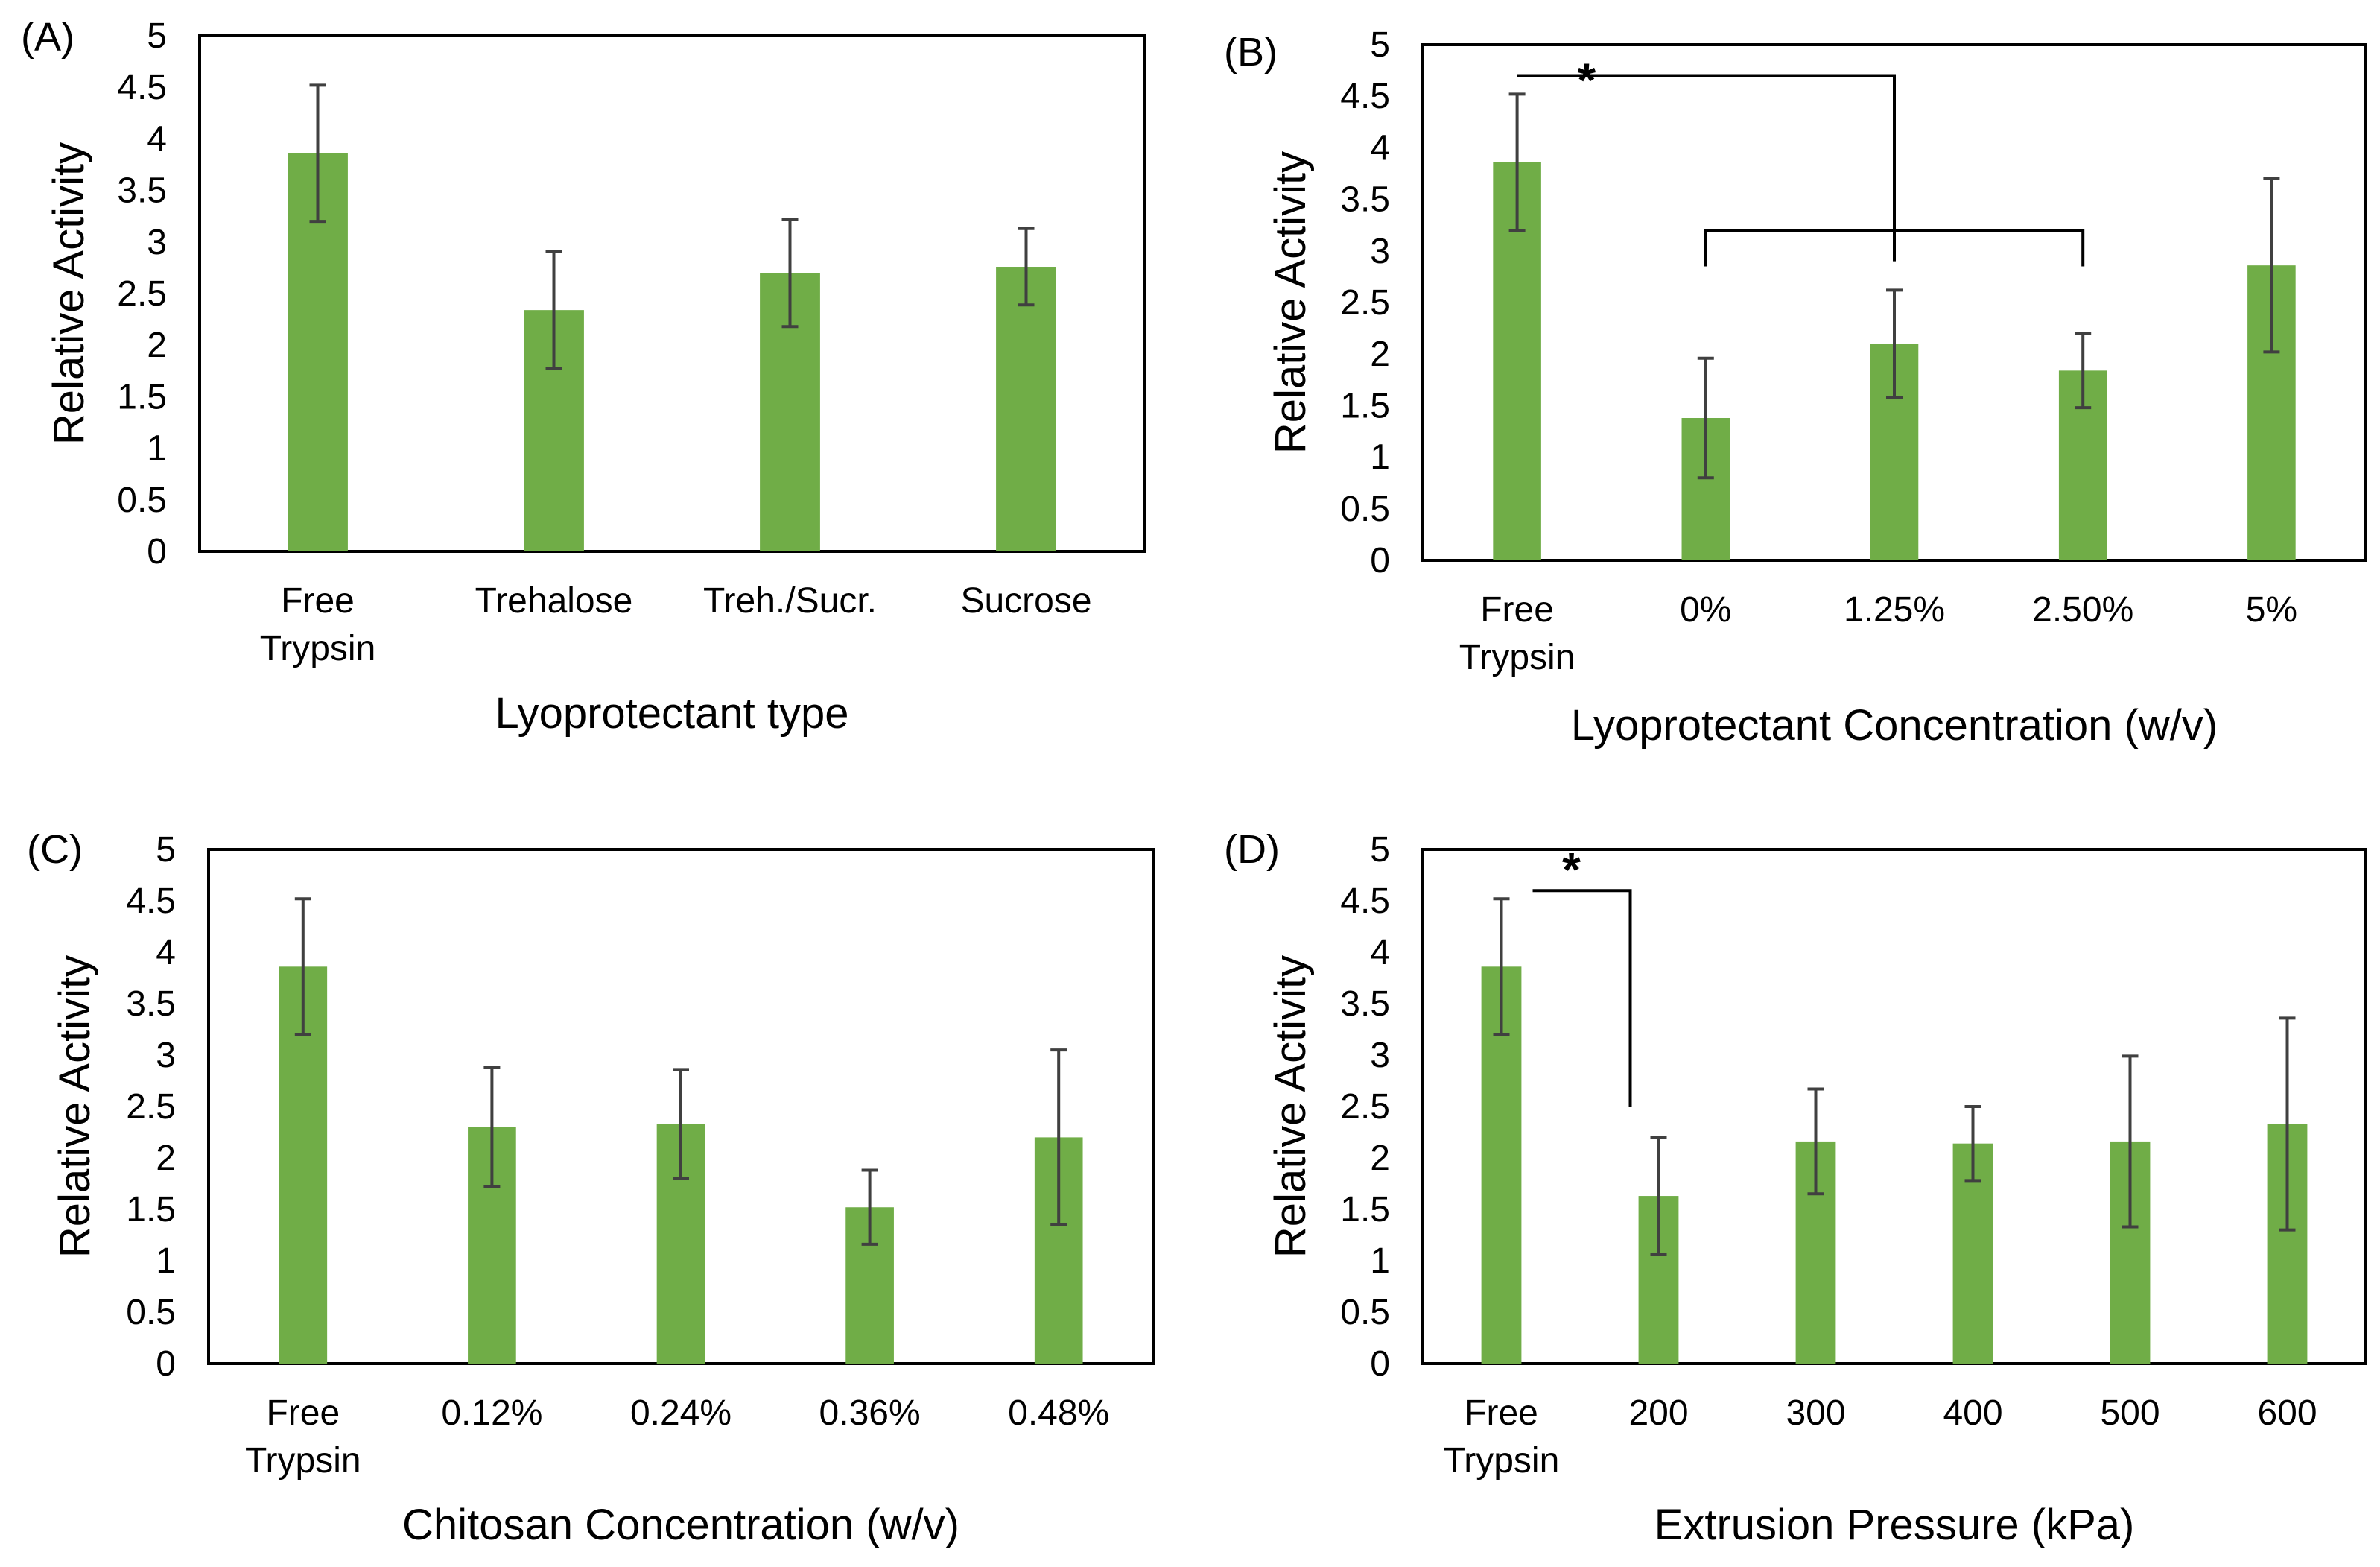 The height and width of the screenshot is (1567, 2380). What do you see at coordinates (491, 1413) in the screenshot?
I see `x-tick-label: 0.12%` at bounding box center [491, 1413].